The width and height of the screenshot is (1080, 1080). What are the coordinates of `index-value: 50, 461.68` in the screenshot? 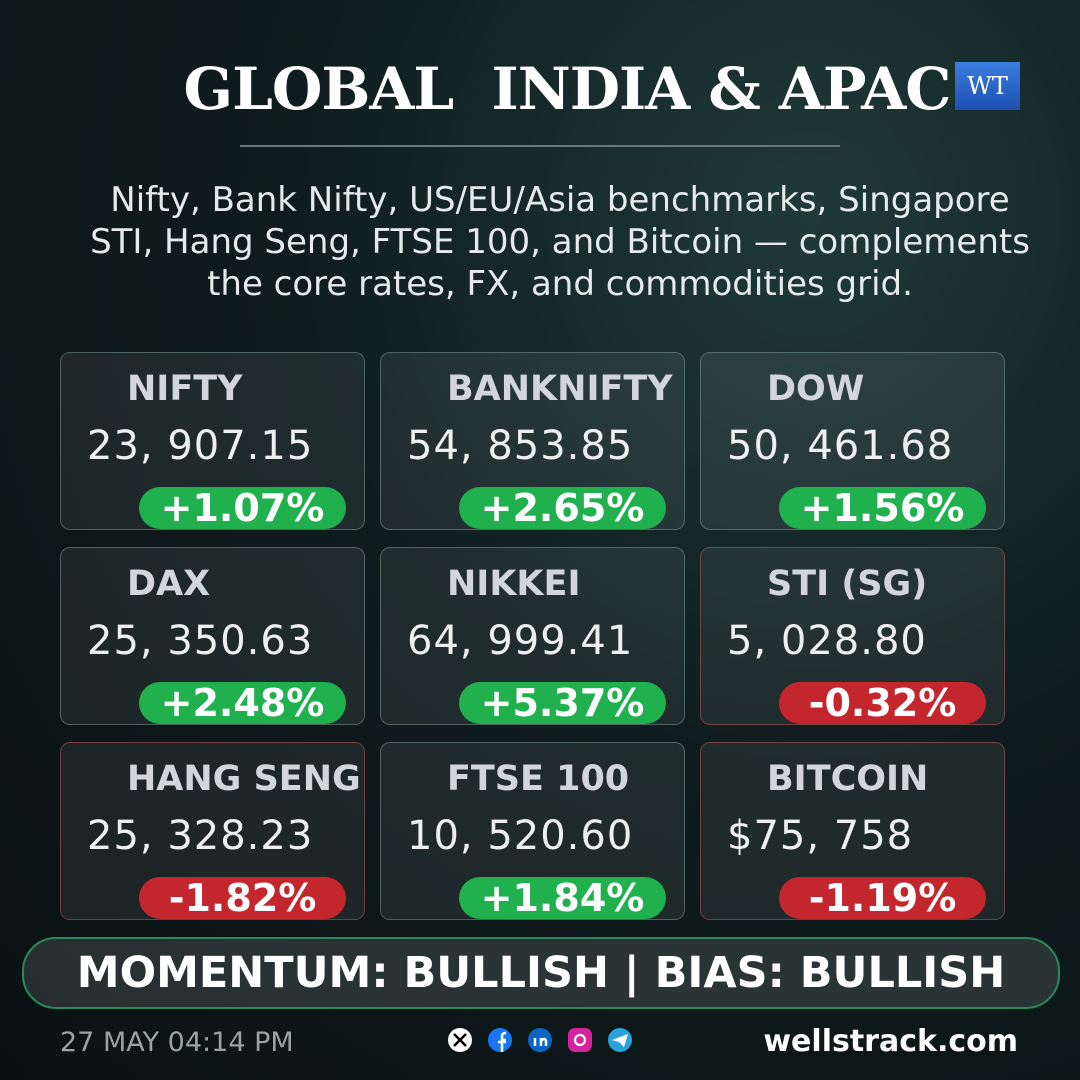 It's located at (840, 446).